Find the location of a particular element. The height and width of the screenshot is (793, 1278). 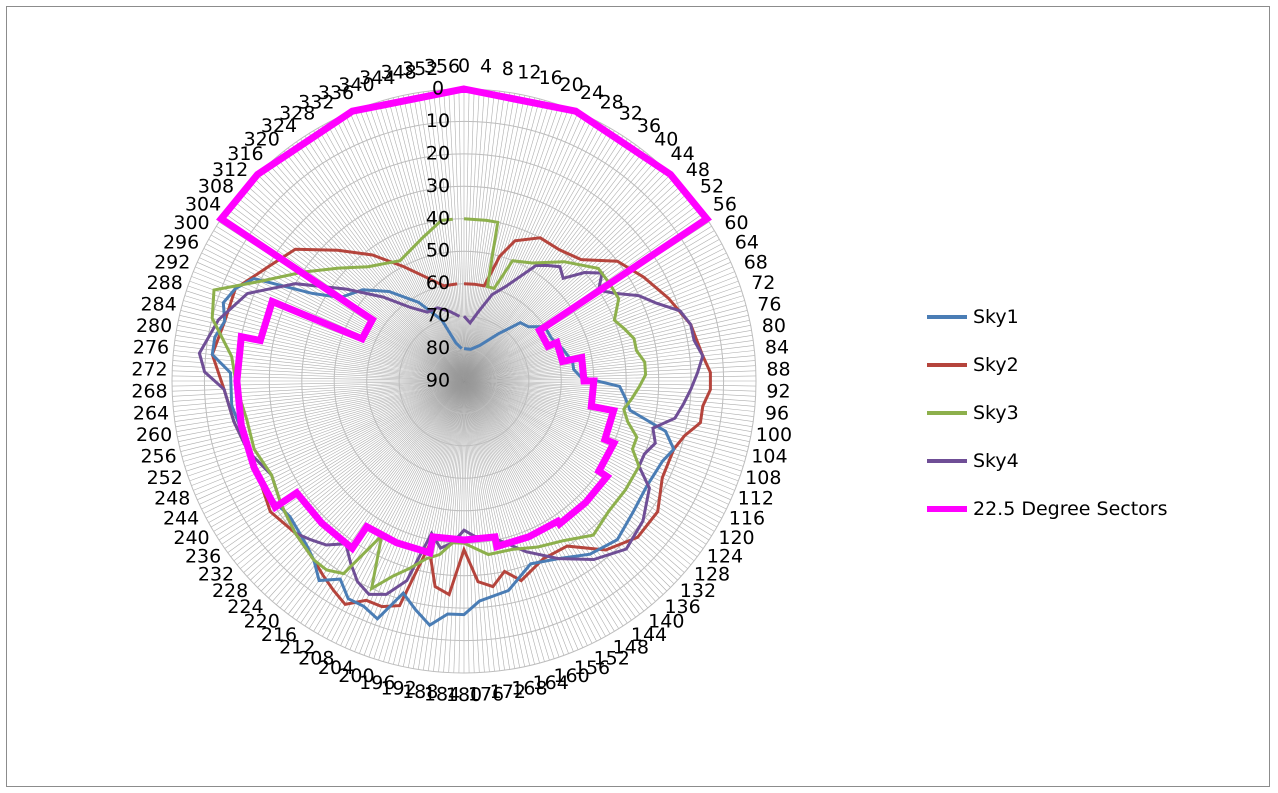

radial-tick-label: 90 is located at coordinates (438, 381).